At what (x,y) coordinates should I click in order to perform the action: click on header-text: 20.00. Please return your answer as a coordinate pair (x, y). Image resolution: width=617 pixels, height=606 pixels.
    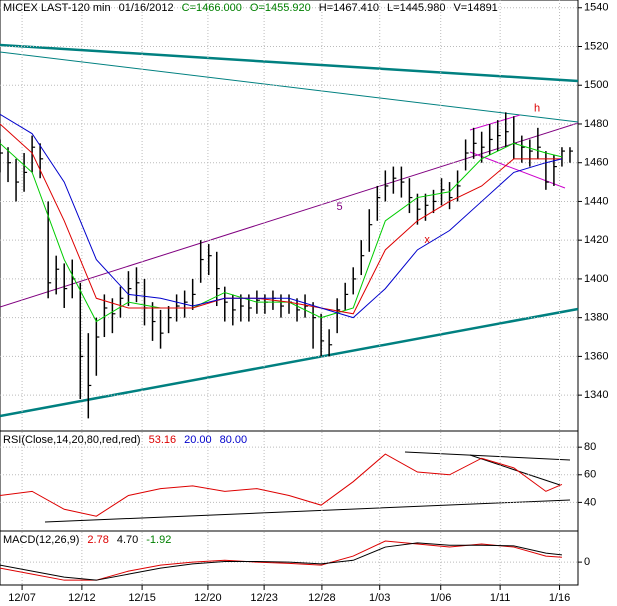
    Looking at the image, I should click on (198, 440).